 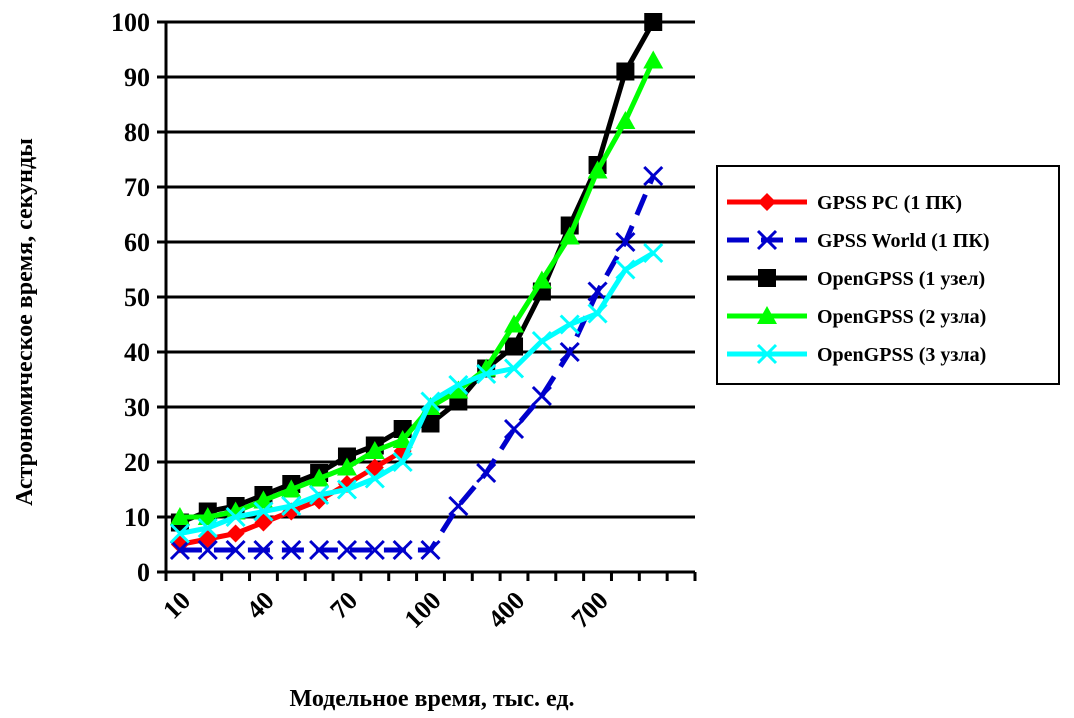 What do you see at coordinates (901, 279) in the screenshot?
I see `legend-label: OpenGPSS (1 узел)` at bounding box center [901, 279].